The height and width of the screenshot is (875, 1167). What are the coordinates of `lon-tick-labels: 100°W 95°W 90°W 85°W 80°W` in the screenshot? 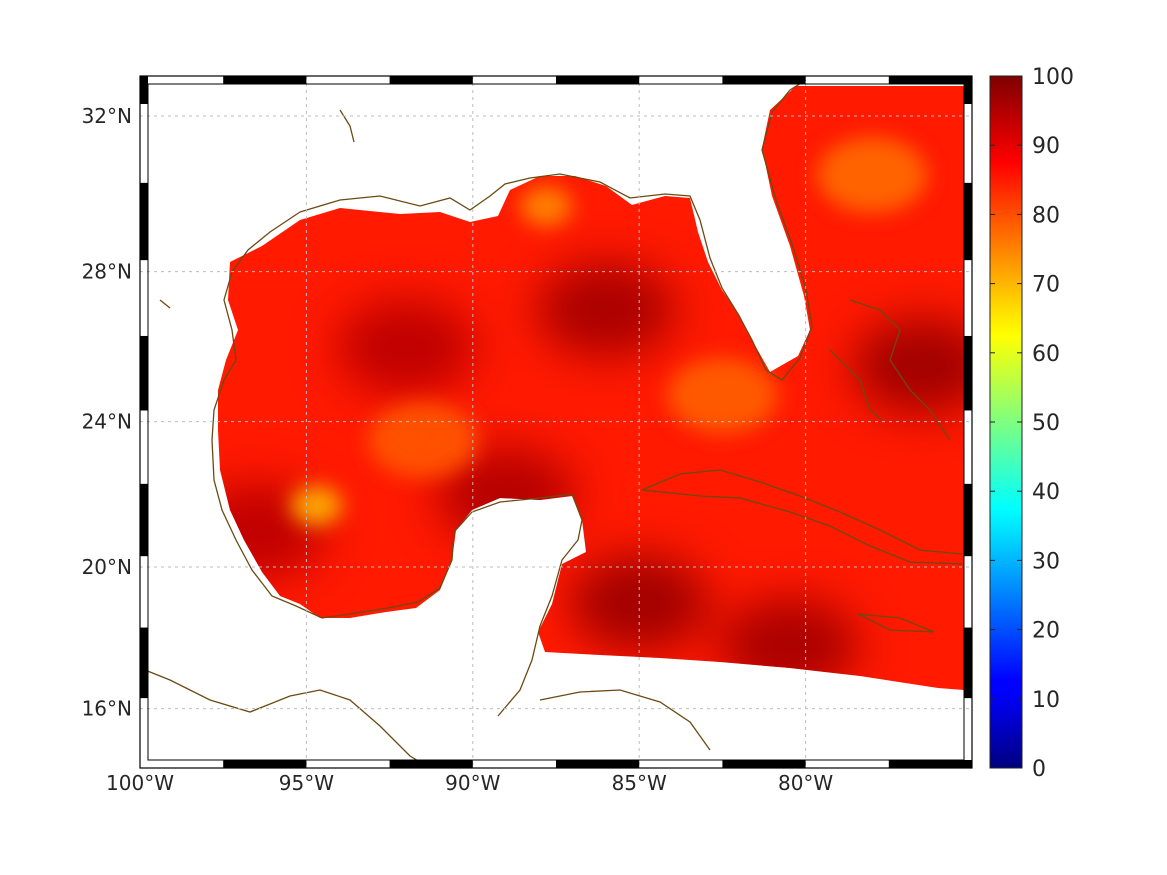 It's located at (469, 783).